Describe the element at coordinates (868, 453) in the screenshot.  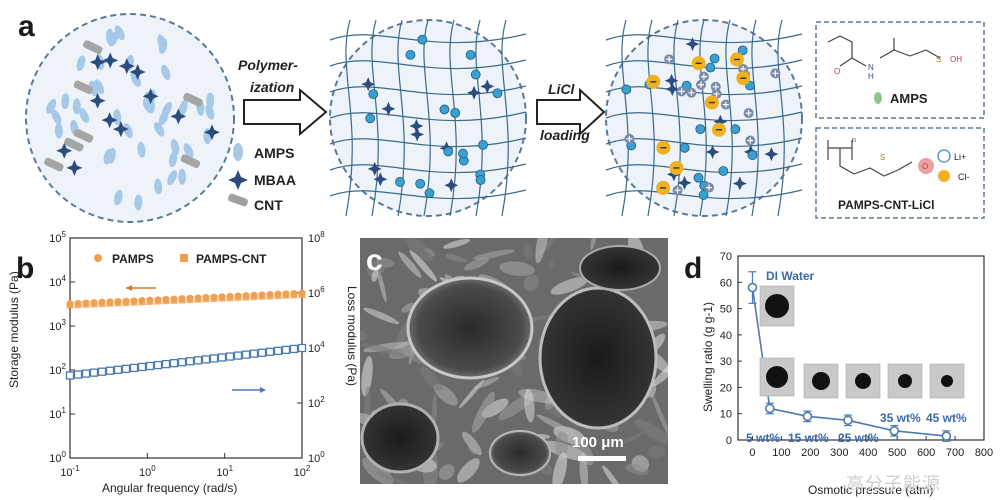
I see `x-tick-label: 400` at that location.